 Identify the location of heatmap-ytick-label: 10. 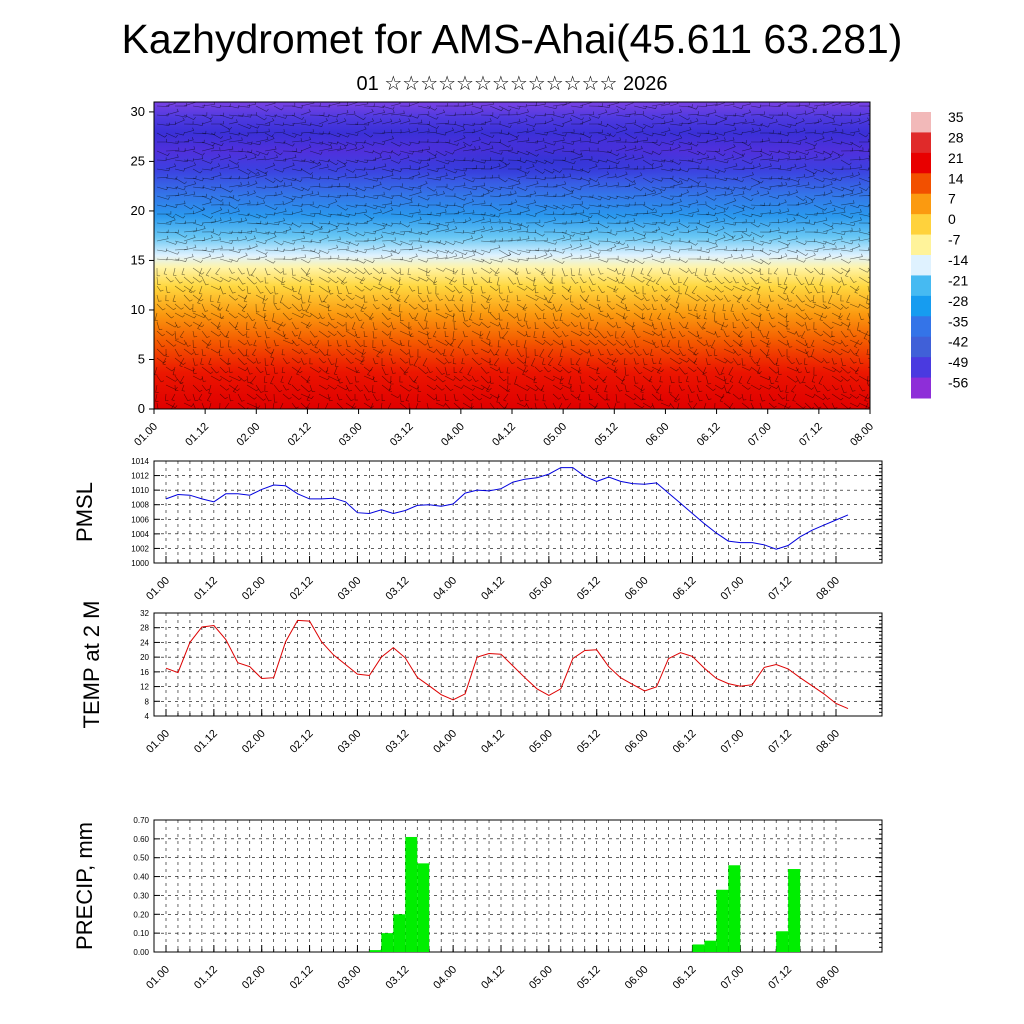
(138, 309).